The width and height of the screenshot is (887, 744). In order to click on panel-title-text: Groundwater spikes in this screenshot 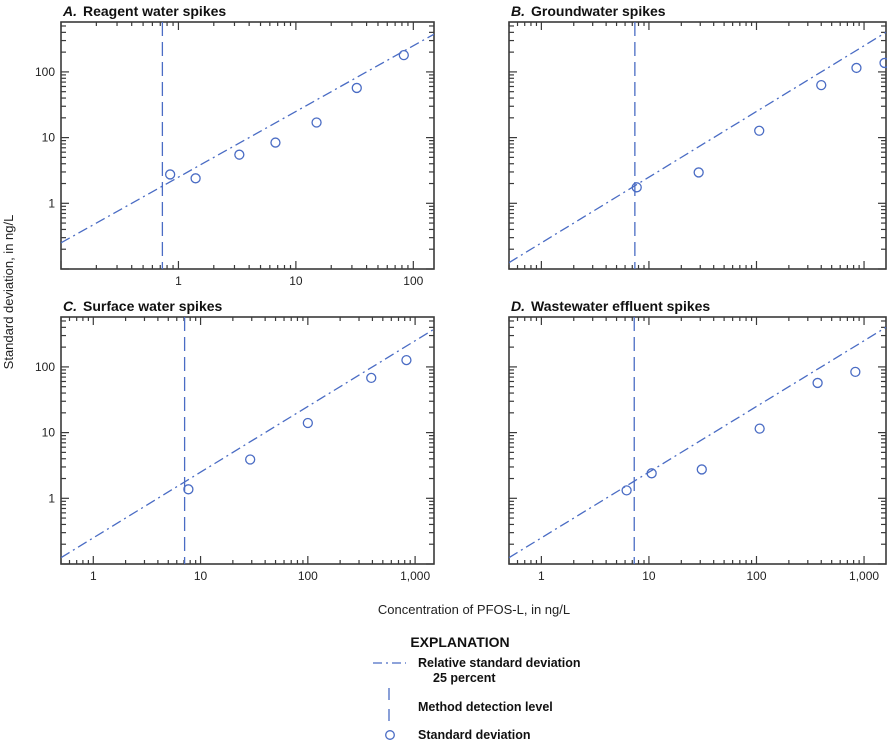, I will do `click(598, 11)`.